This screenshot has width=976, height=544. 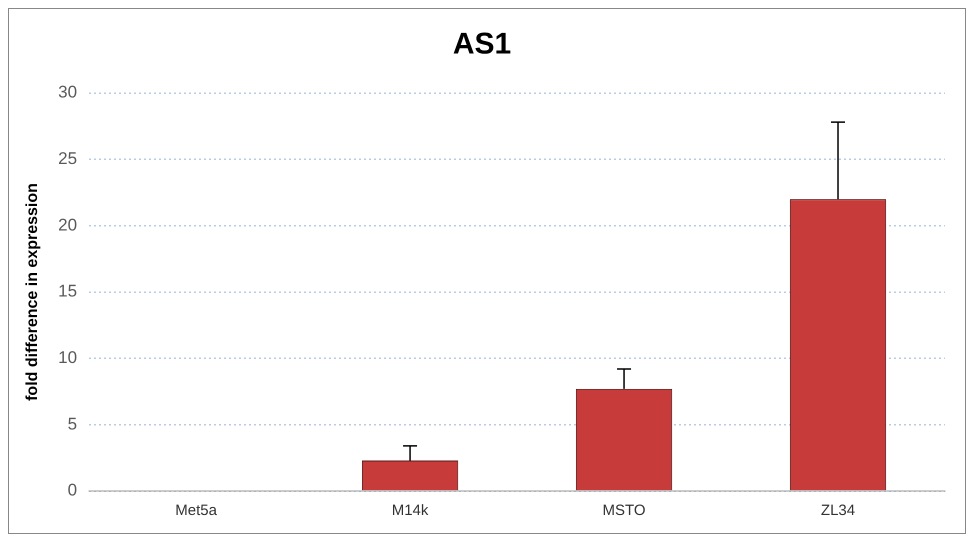 What do you see at coordinates (33, 292) in the screenshot?
I see `y-axis-title: fold difference in expression` at bounding box center [33, 292].